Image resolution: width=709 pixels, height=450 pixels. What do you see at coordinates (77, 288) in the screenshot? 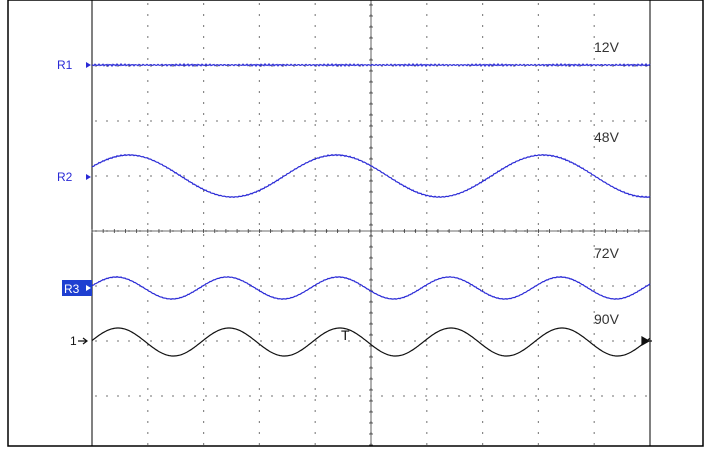
I see `channel-marker-r3: R3` at bounding box center [77, 288].